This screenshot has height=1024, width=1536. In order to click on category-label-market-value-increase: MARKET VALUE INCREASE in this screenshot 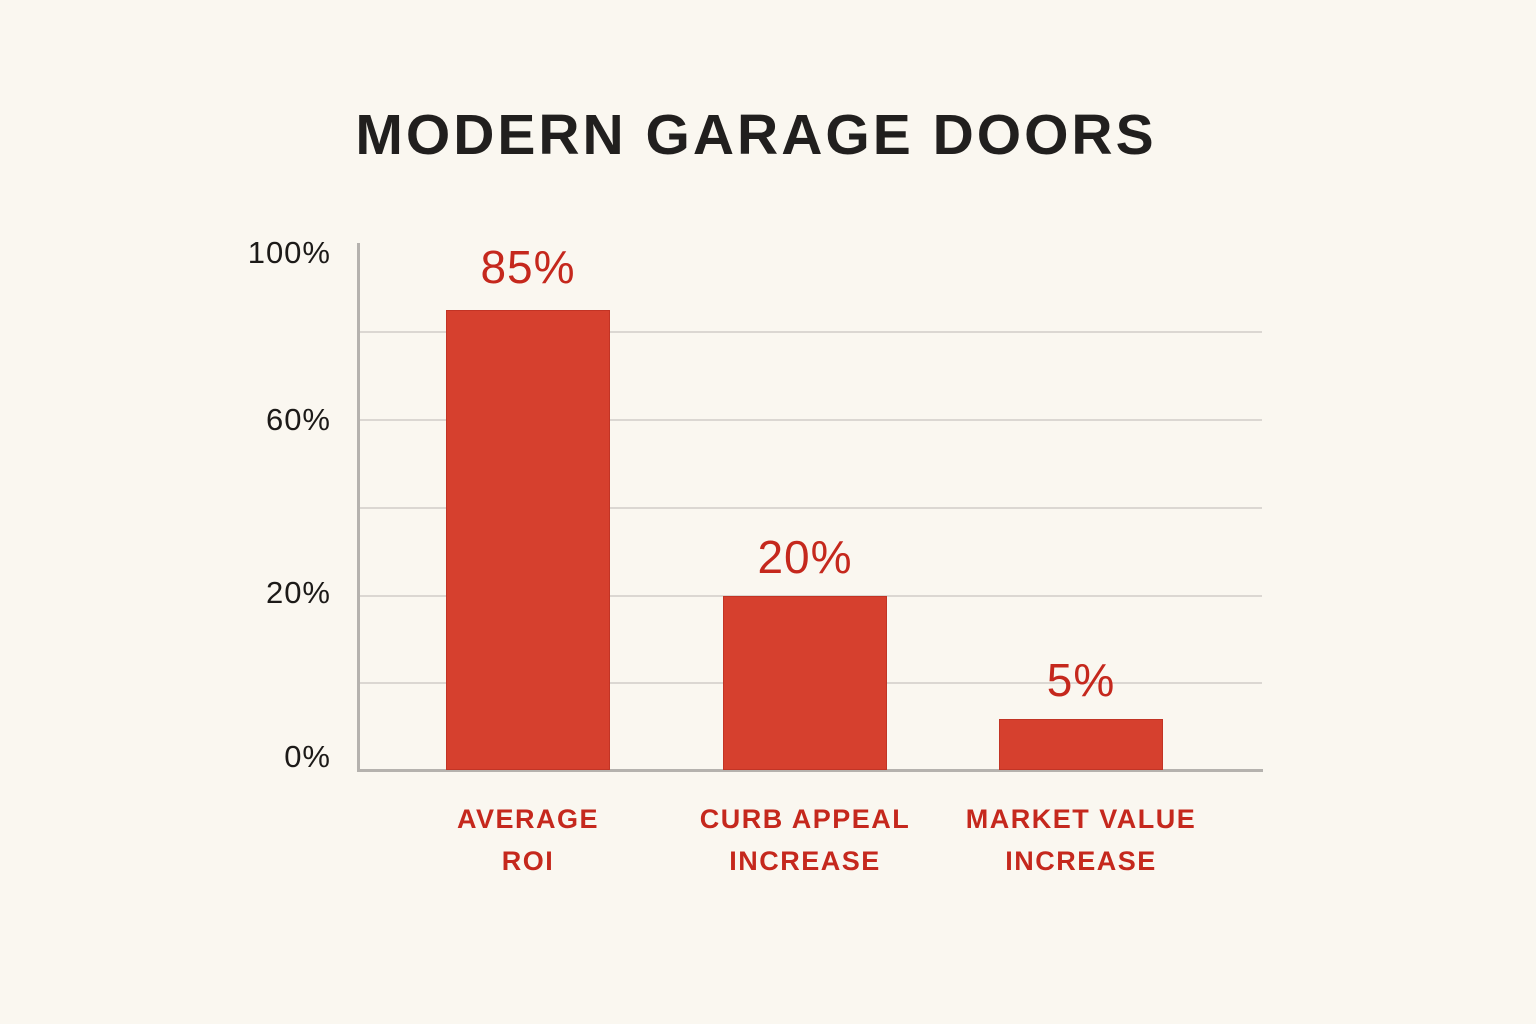, I will do `click(1081, 840)`.